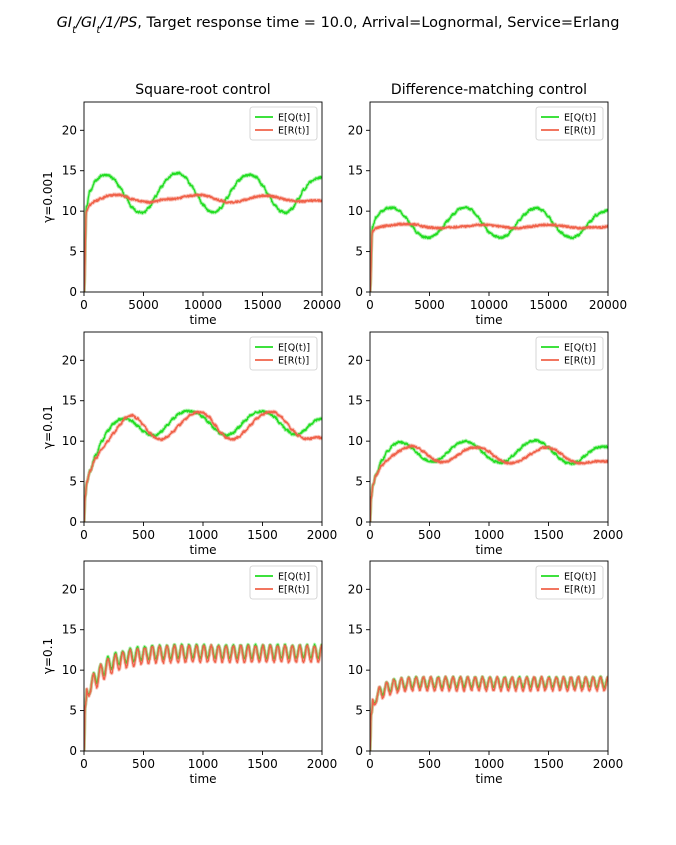 This screenshot has width=676, height=845. I want to click on figure-title-part: PS, so click(128, 23).